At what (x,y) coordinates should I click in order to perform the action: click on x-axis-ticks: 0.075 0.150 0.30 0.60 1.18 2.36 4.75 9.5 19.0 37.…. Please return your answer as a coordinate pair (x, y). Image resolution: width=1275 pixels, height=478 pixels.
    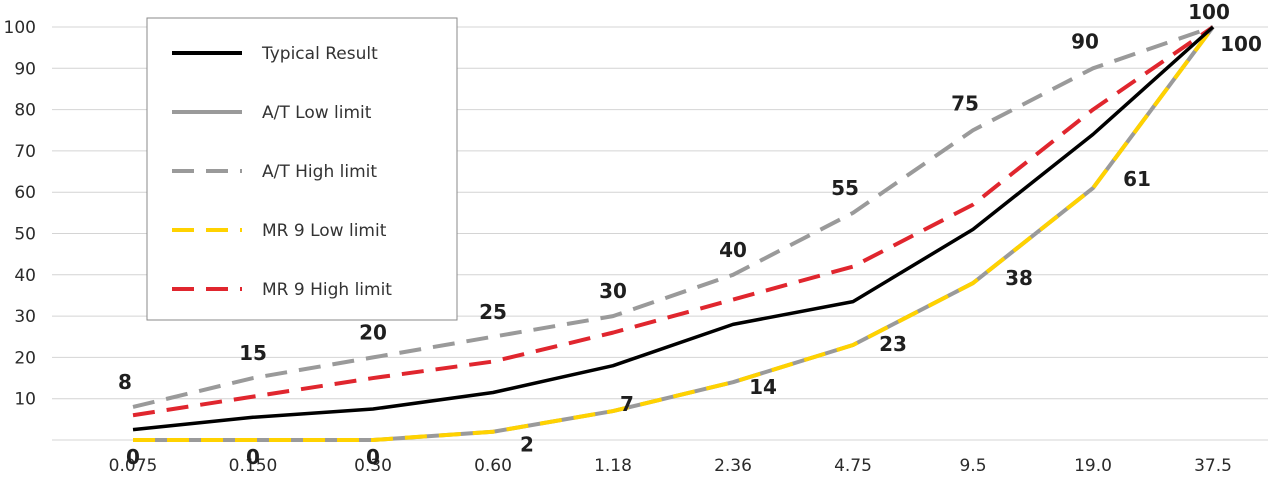
    Looking at the image, I should click on (670, 466).